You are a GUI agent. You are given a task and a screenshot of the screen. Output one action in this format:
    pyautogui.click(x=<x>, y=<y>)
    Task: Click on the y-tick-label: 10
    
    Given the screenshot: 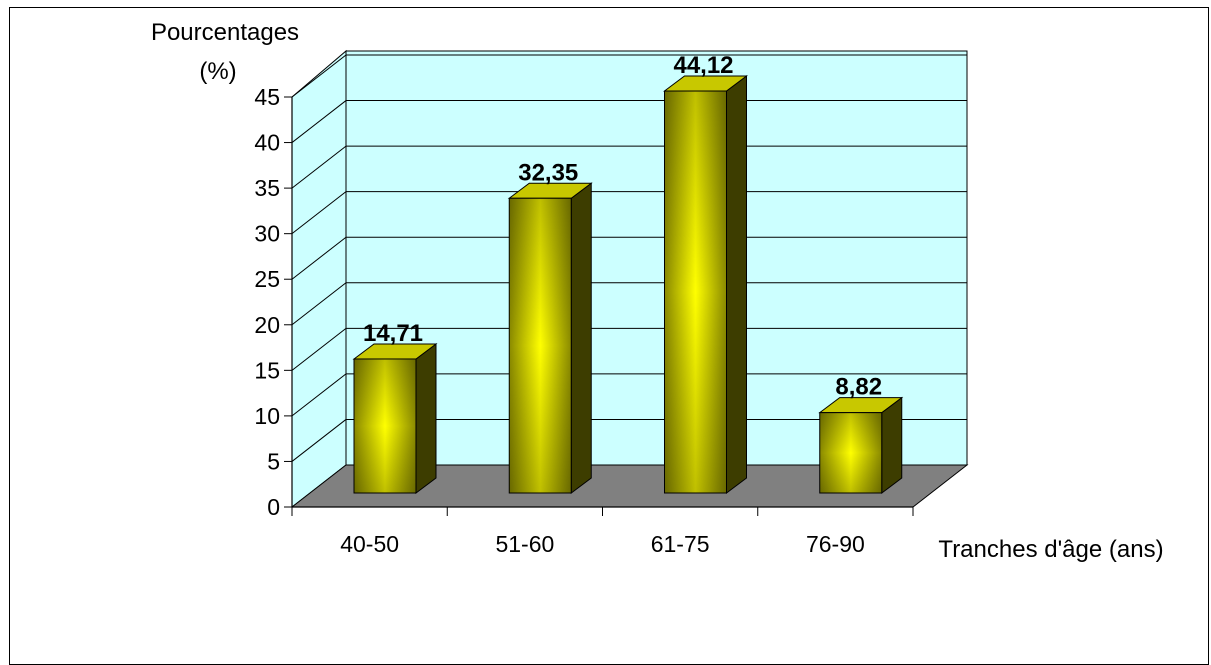 What is the action you would take?
    pyautogui.click(x=267, y=416)
    